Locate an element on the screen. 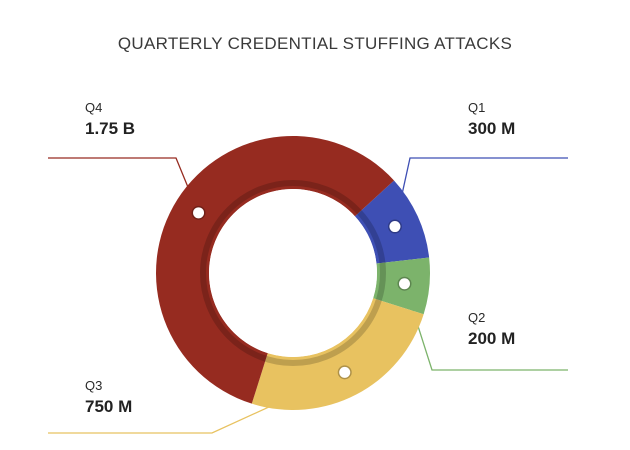  marker-q3 is located at coordinates (344, 372).